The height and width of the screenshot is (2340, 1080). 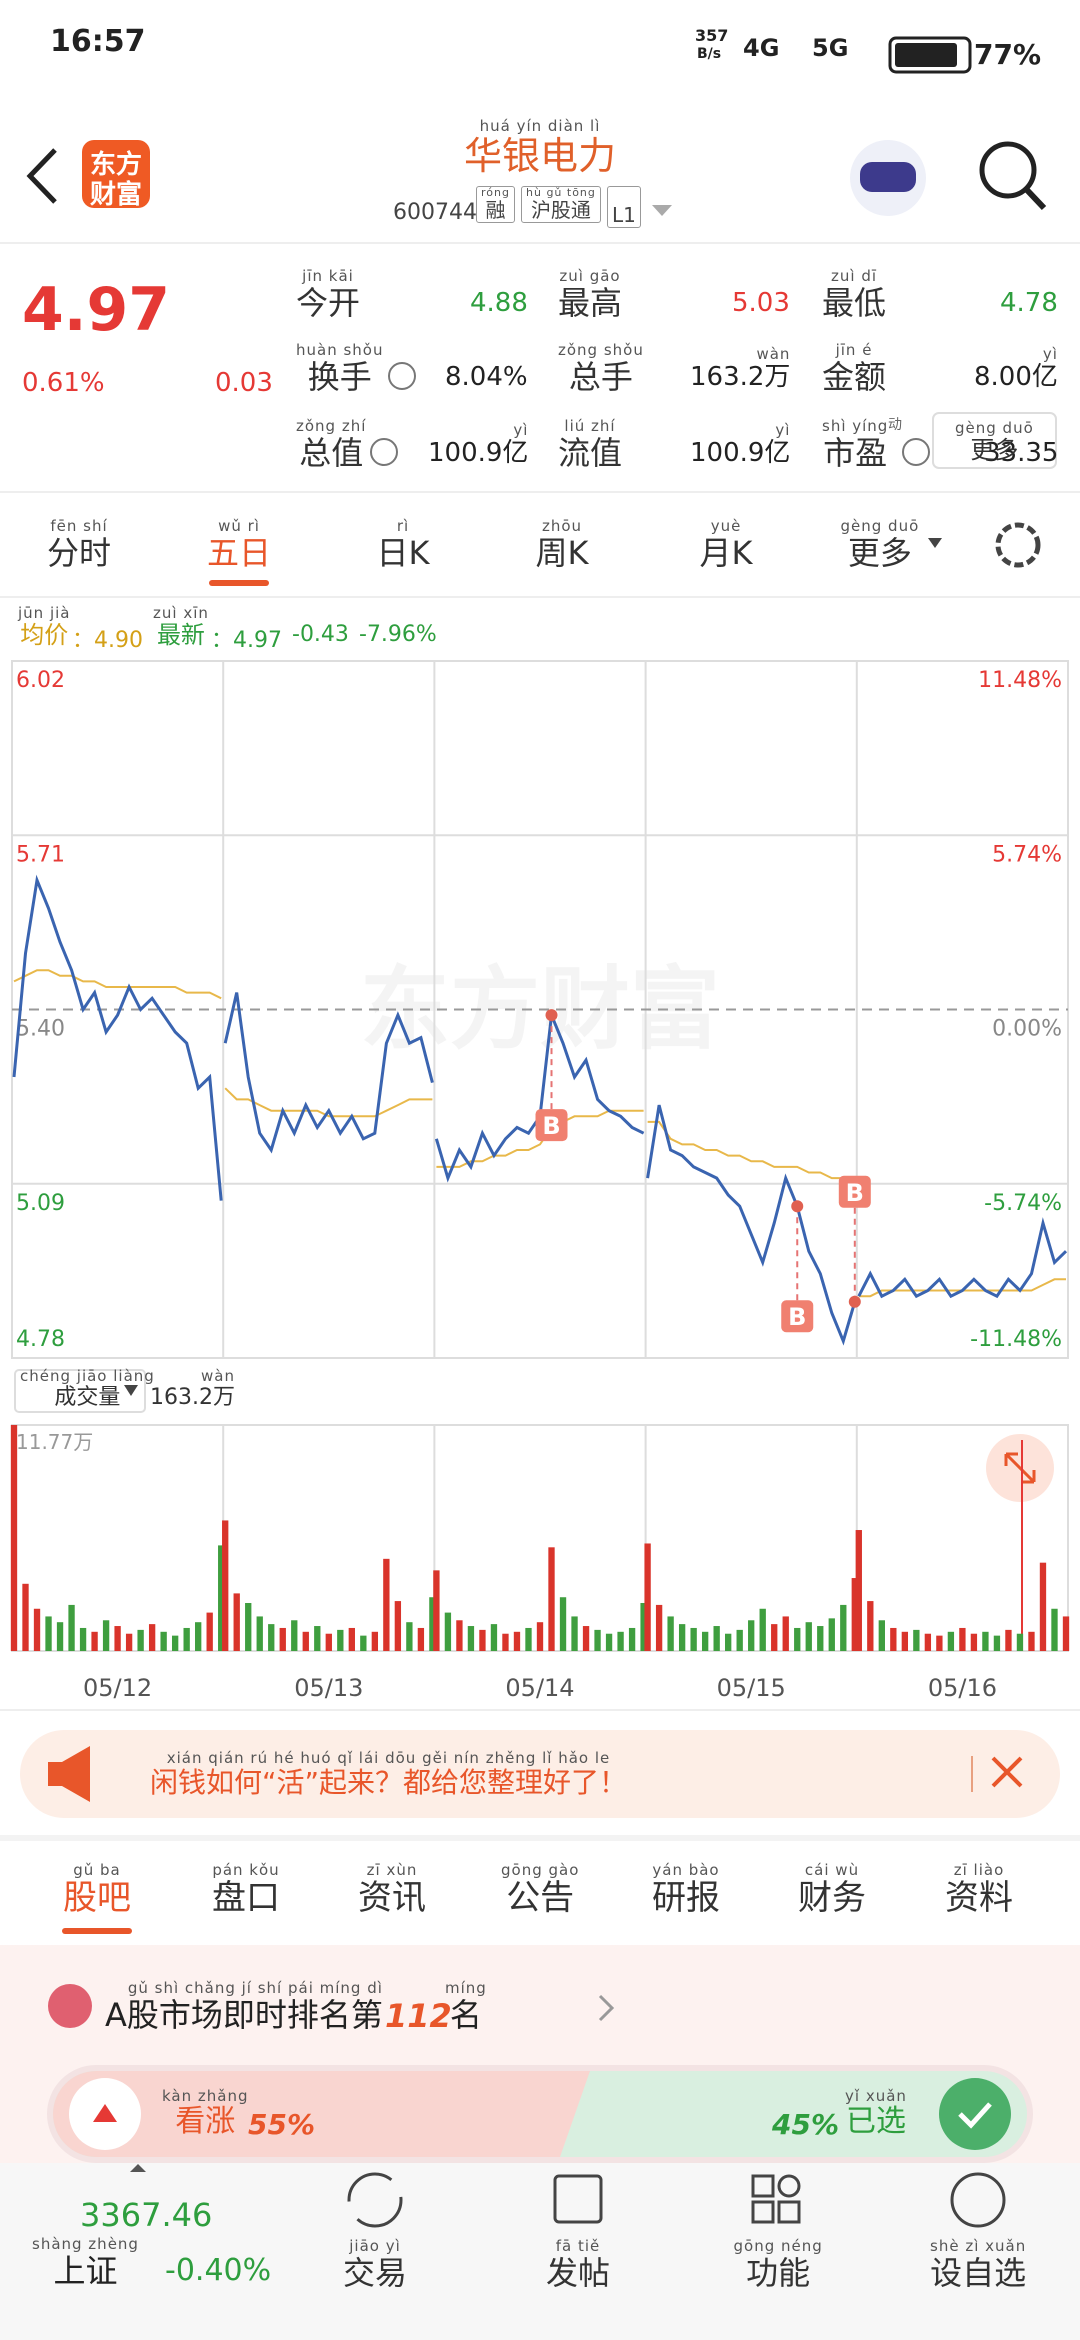 What do you see at coordinates (578, 2265) in the screenshot?
I see `pinyin-word: fā tiě 发帖` at bounding box center [578, 2265].